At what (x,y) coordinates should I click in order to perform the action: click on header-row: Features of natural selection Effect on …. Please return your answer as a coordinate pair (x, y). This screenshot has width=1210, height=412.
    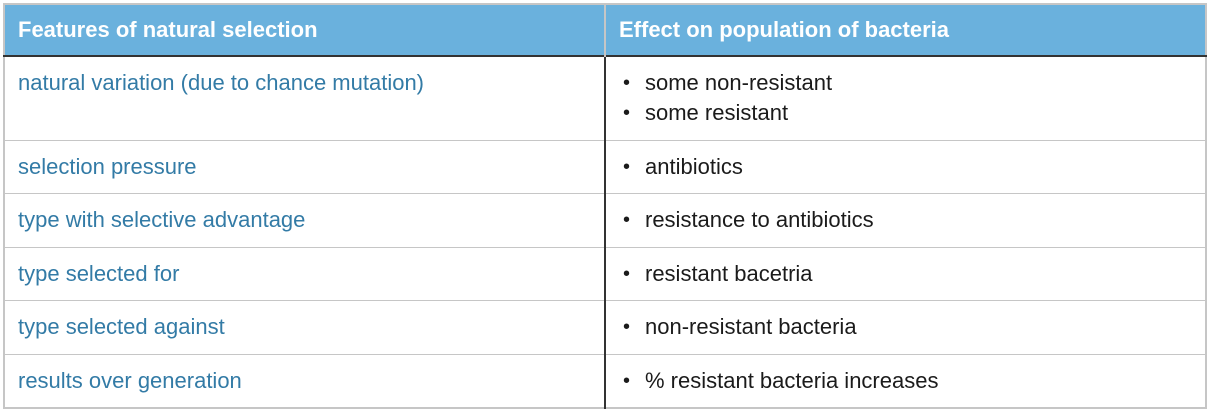
    Looking at the image, I should click on (605, 30).